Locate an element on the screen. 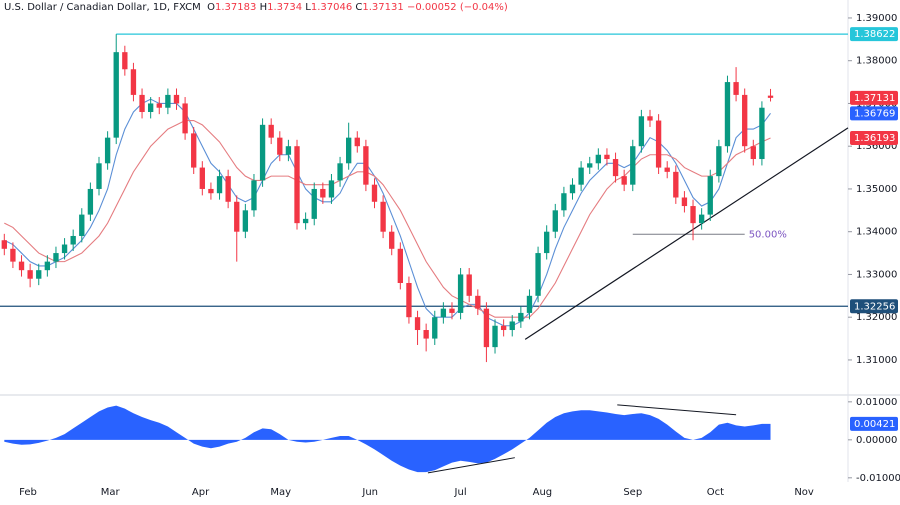 This screenshot has width=900, height=505. x-tick-label: Oct is located at coordinates (715, 492).